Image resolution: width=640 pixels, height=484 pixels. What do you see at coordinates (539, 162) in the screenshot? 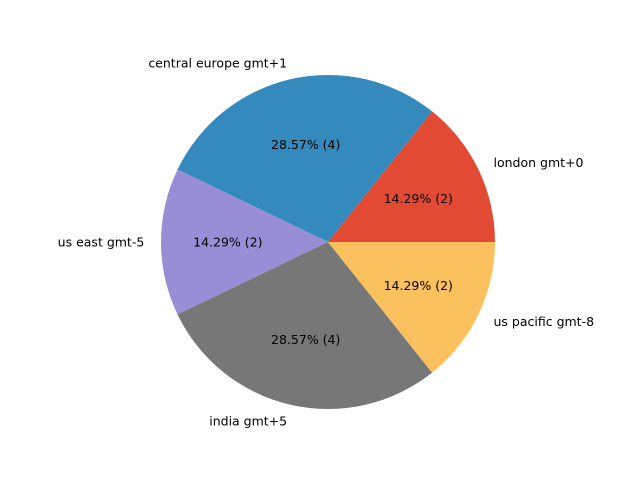
I see `pie-category-label: london gmt+0` at bounding box center [539, 162].